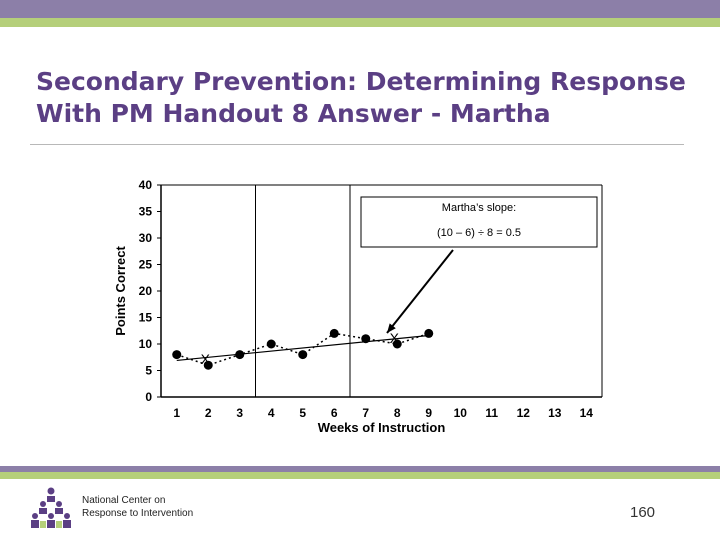 This screenshot has width=720, height=540. I want to click on y-tick-label: 25, so click(146, 265).